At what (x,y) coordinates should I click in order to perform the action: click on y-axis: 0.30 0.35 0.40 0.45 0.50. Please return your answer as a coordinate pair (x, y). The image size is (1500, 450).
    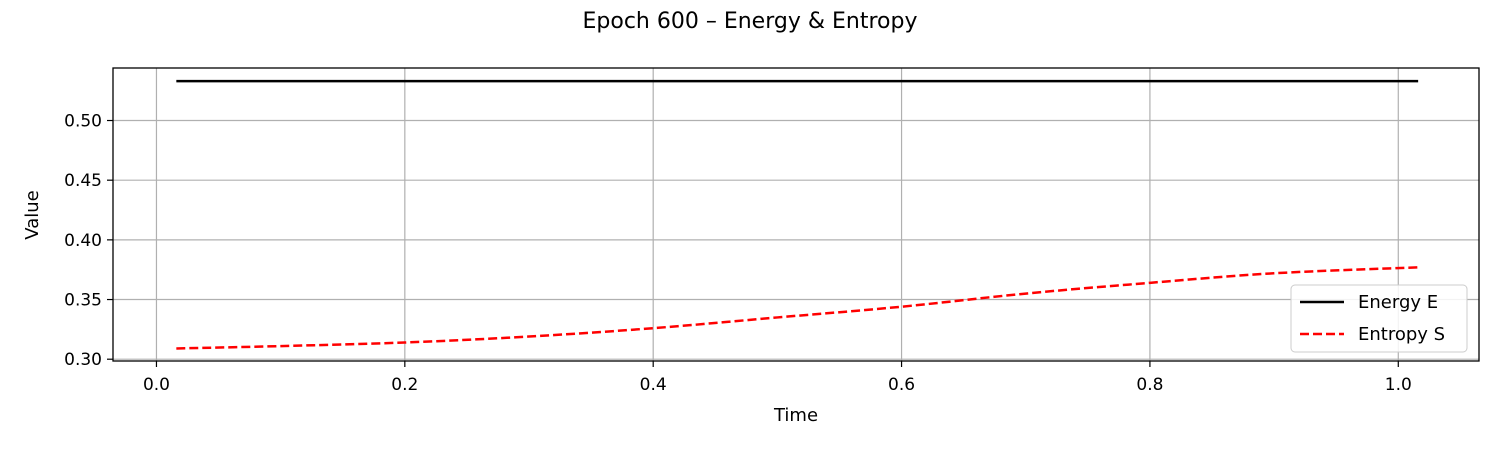
    Looking at the image, I should click on (88, 241).